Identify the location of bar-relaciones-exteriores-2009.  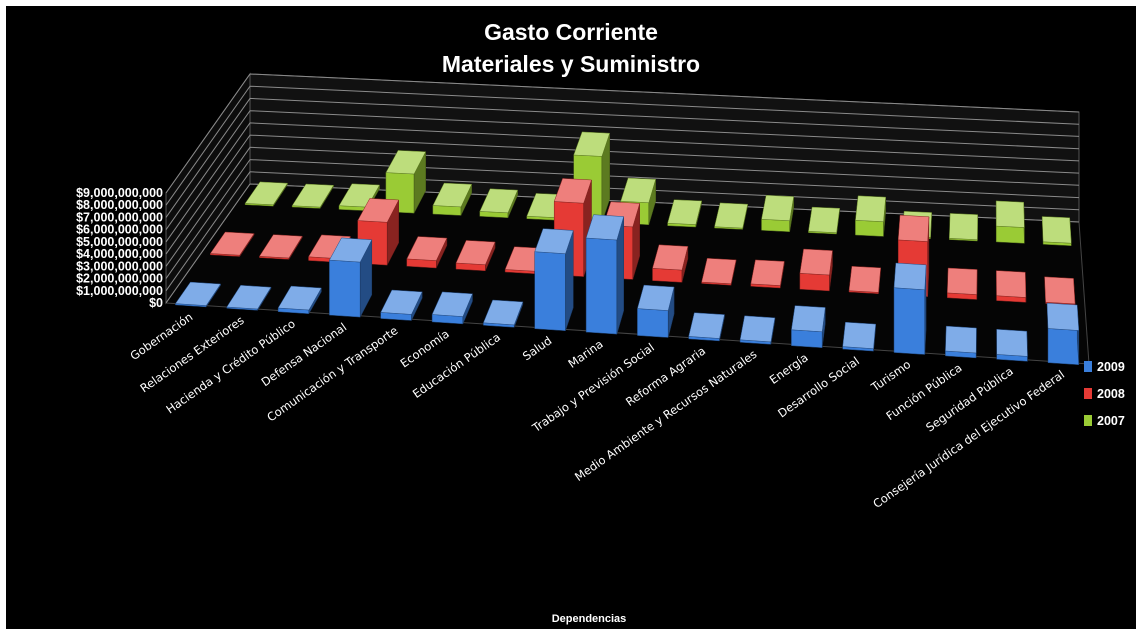
(249, 298).